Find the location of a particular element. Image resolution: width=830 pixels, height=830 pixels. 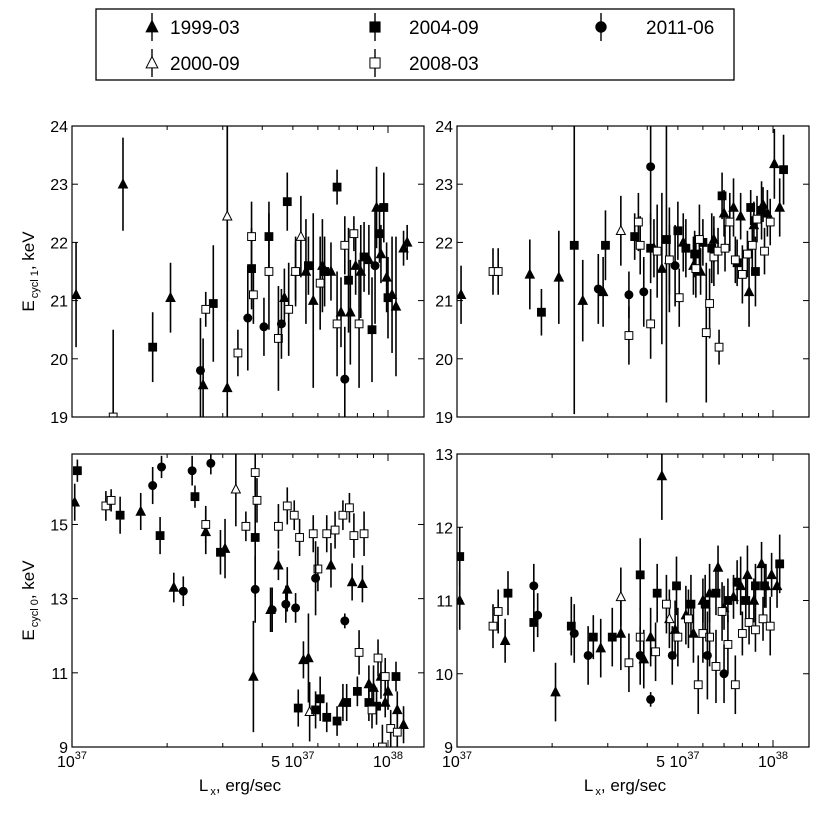

y-tick-label: 21 is located at coordinates (444, 302).